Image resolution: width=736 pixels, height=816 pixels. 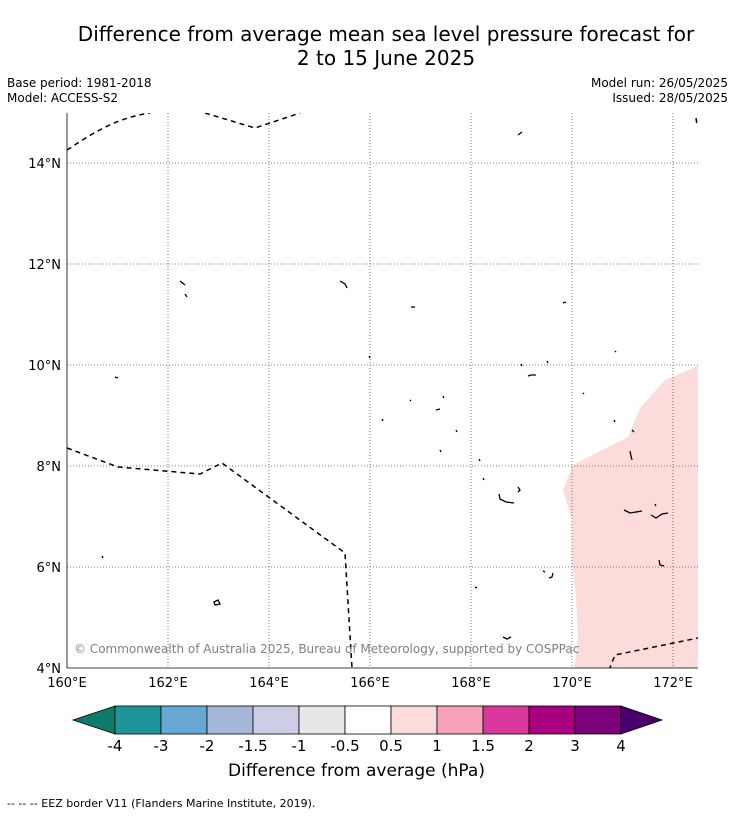 What do you see at coordinates (659, 83) in the screenshot?
I see `model-run: Model run: 26/05/2025` at bounding box center [659, 83].